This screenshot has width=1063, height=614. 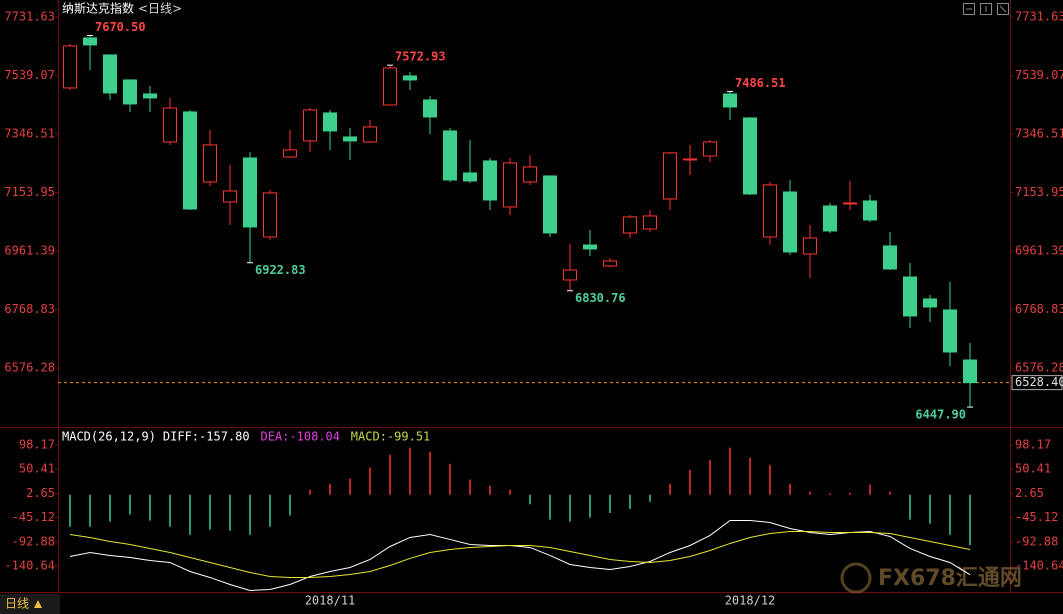 I want to click on low-label: 6447.90, so click(x=940, y=415).